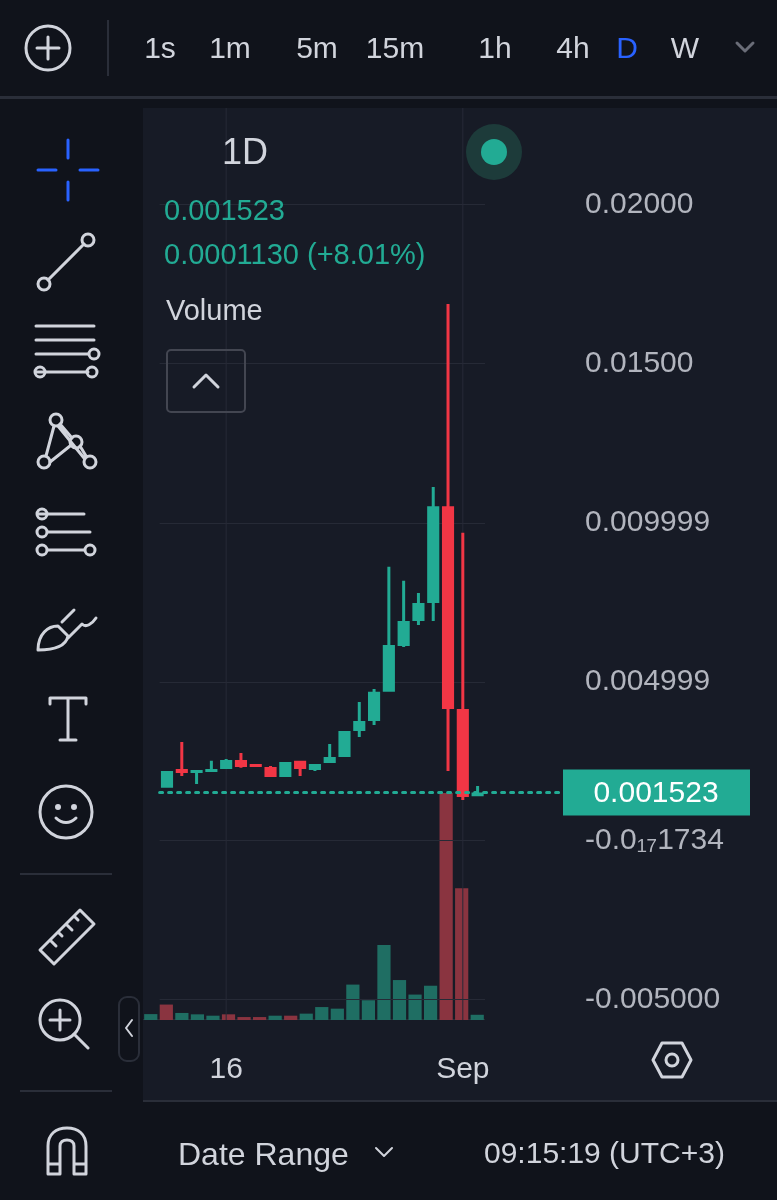 The width and height of the screenshot is (777, 1200). What do you see at coordinates (224, 210) in the screenshot?
I see `annotation: 0.001523` at bounding box center [224, 210].